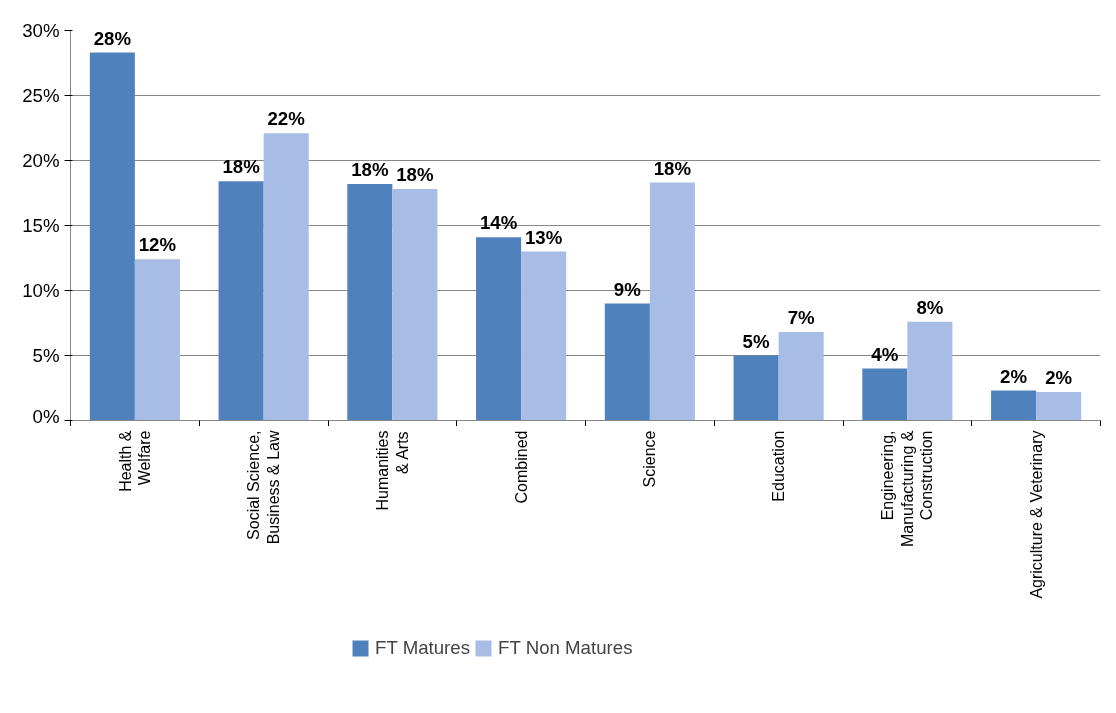 This screenshot has height=713, width=1116. I want to click on x-tick-label: Science, so click(650, 459).